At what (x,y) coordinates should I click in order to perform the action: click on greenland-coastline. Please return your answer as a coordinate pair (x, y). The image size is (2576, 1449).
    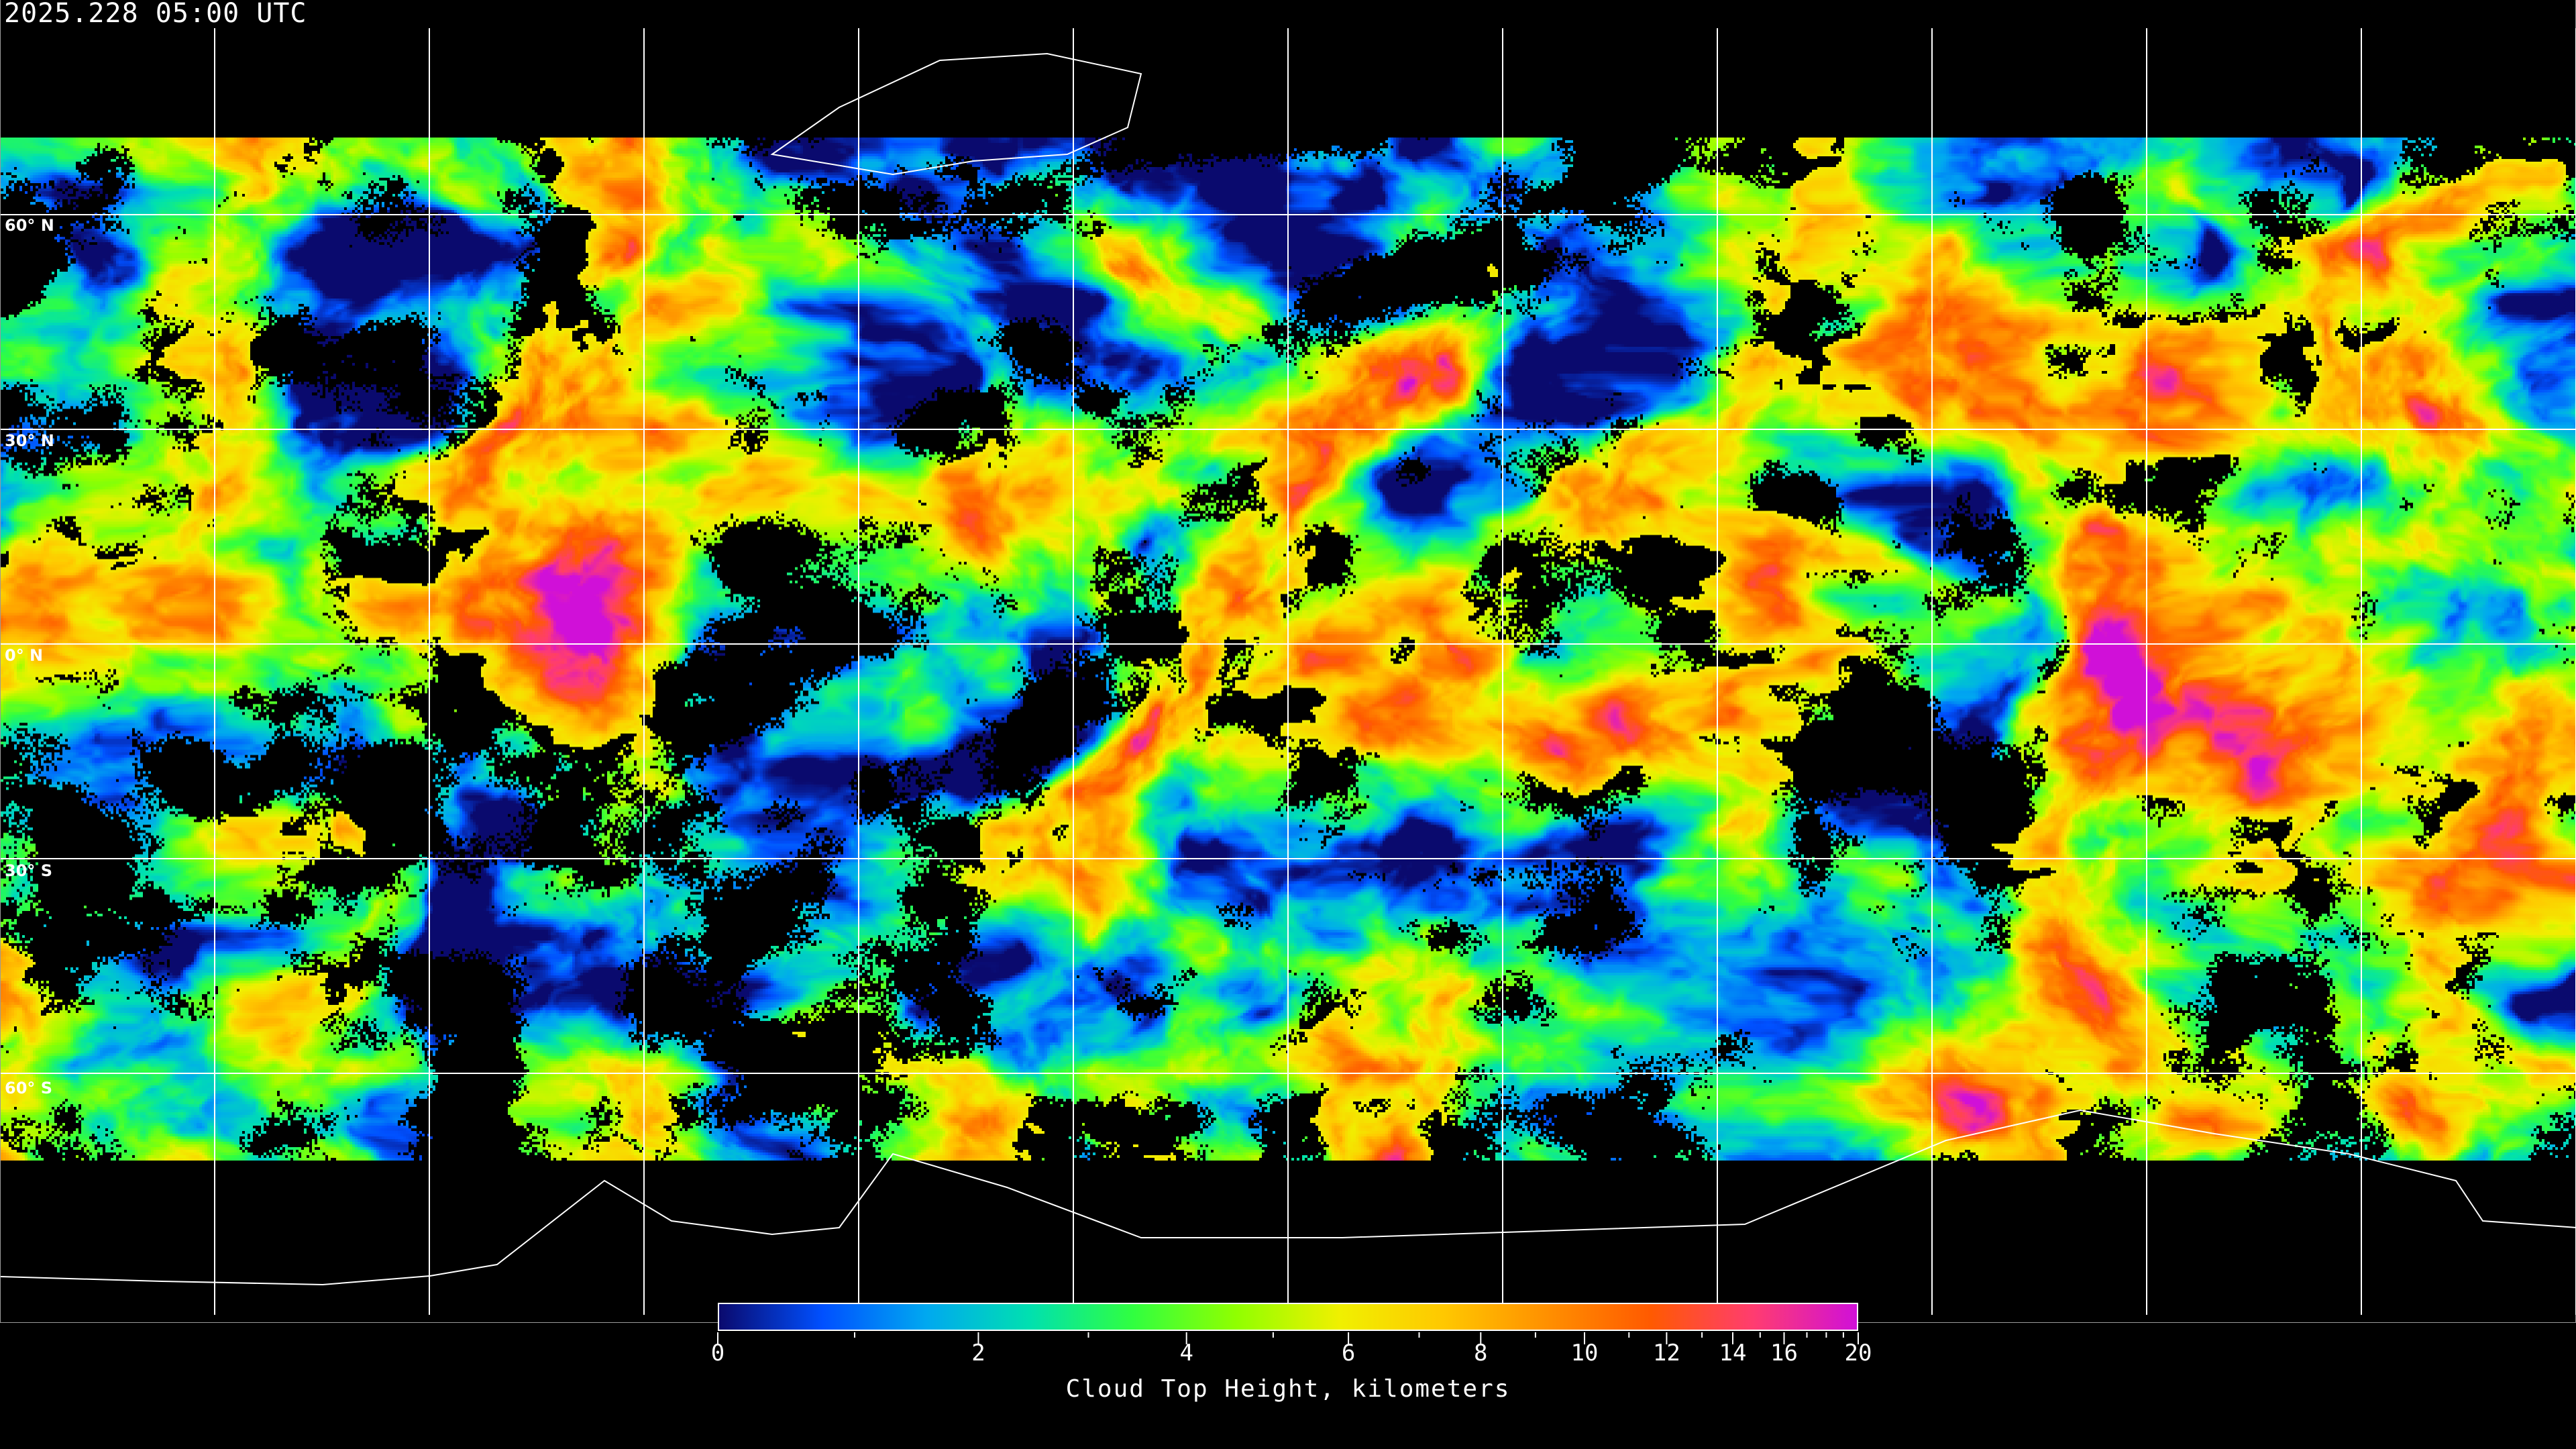
    Looking at the image, I should click on (956, 114).